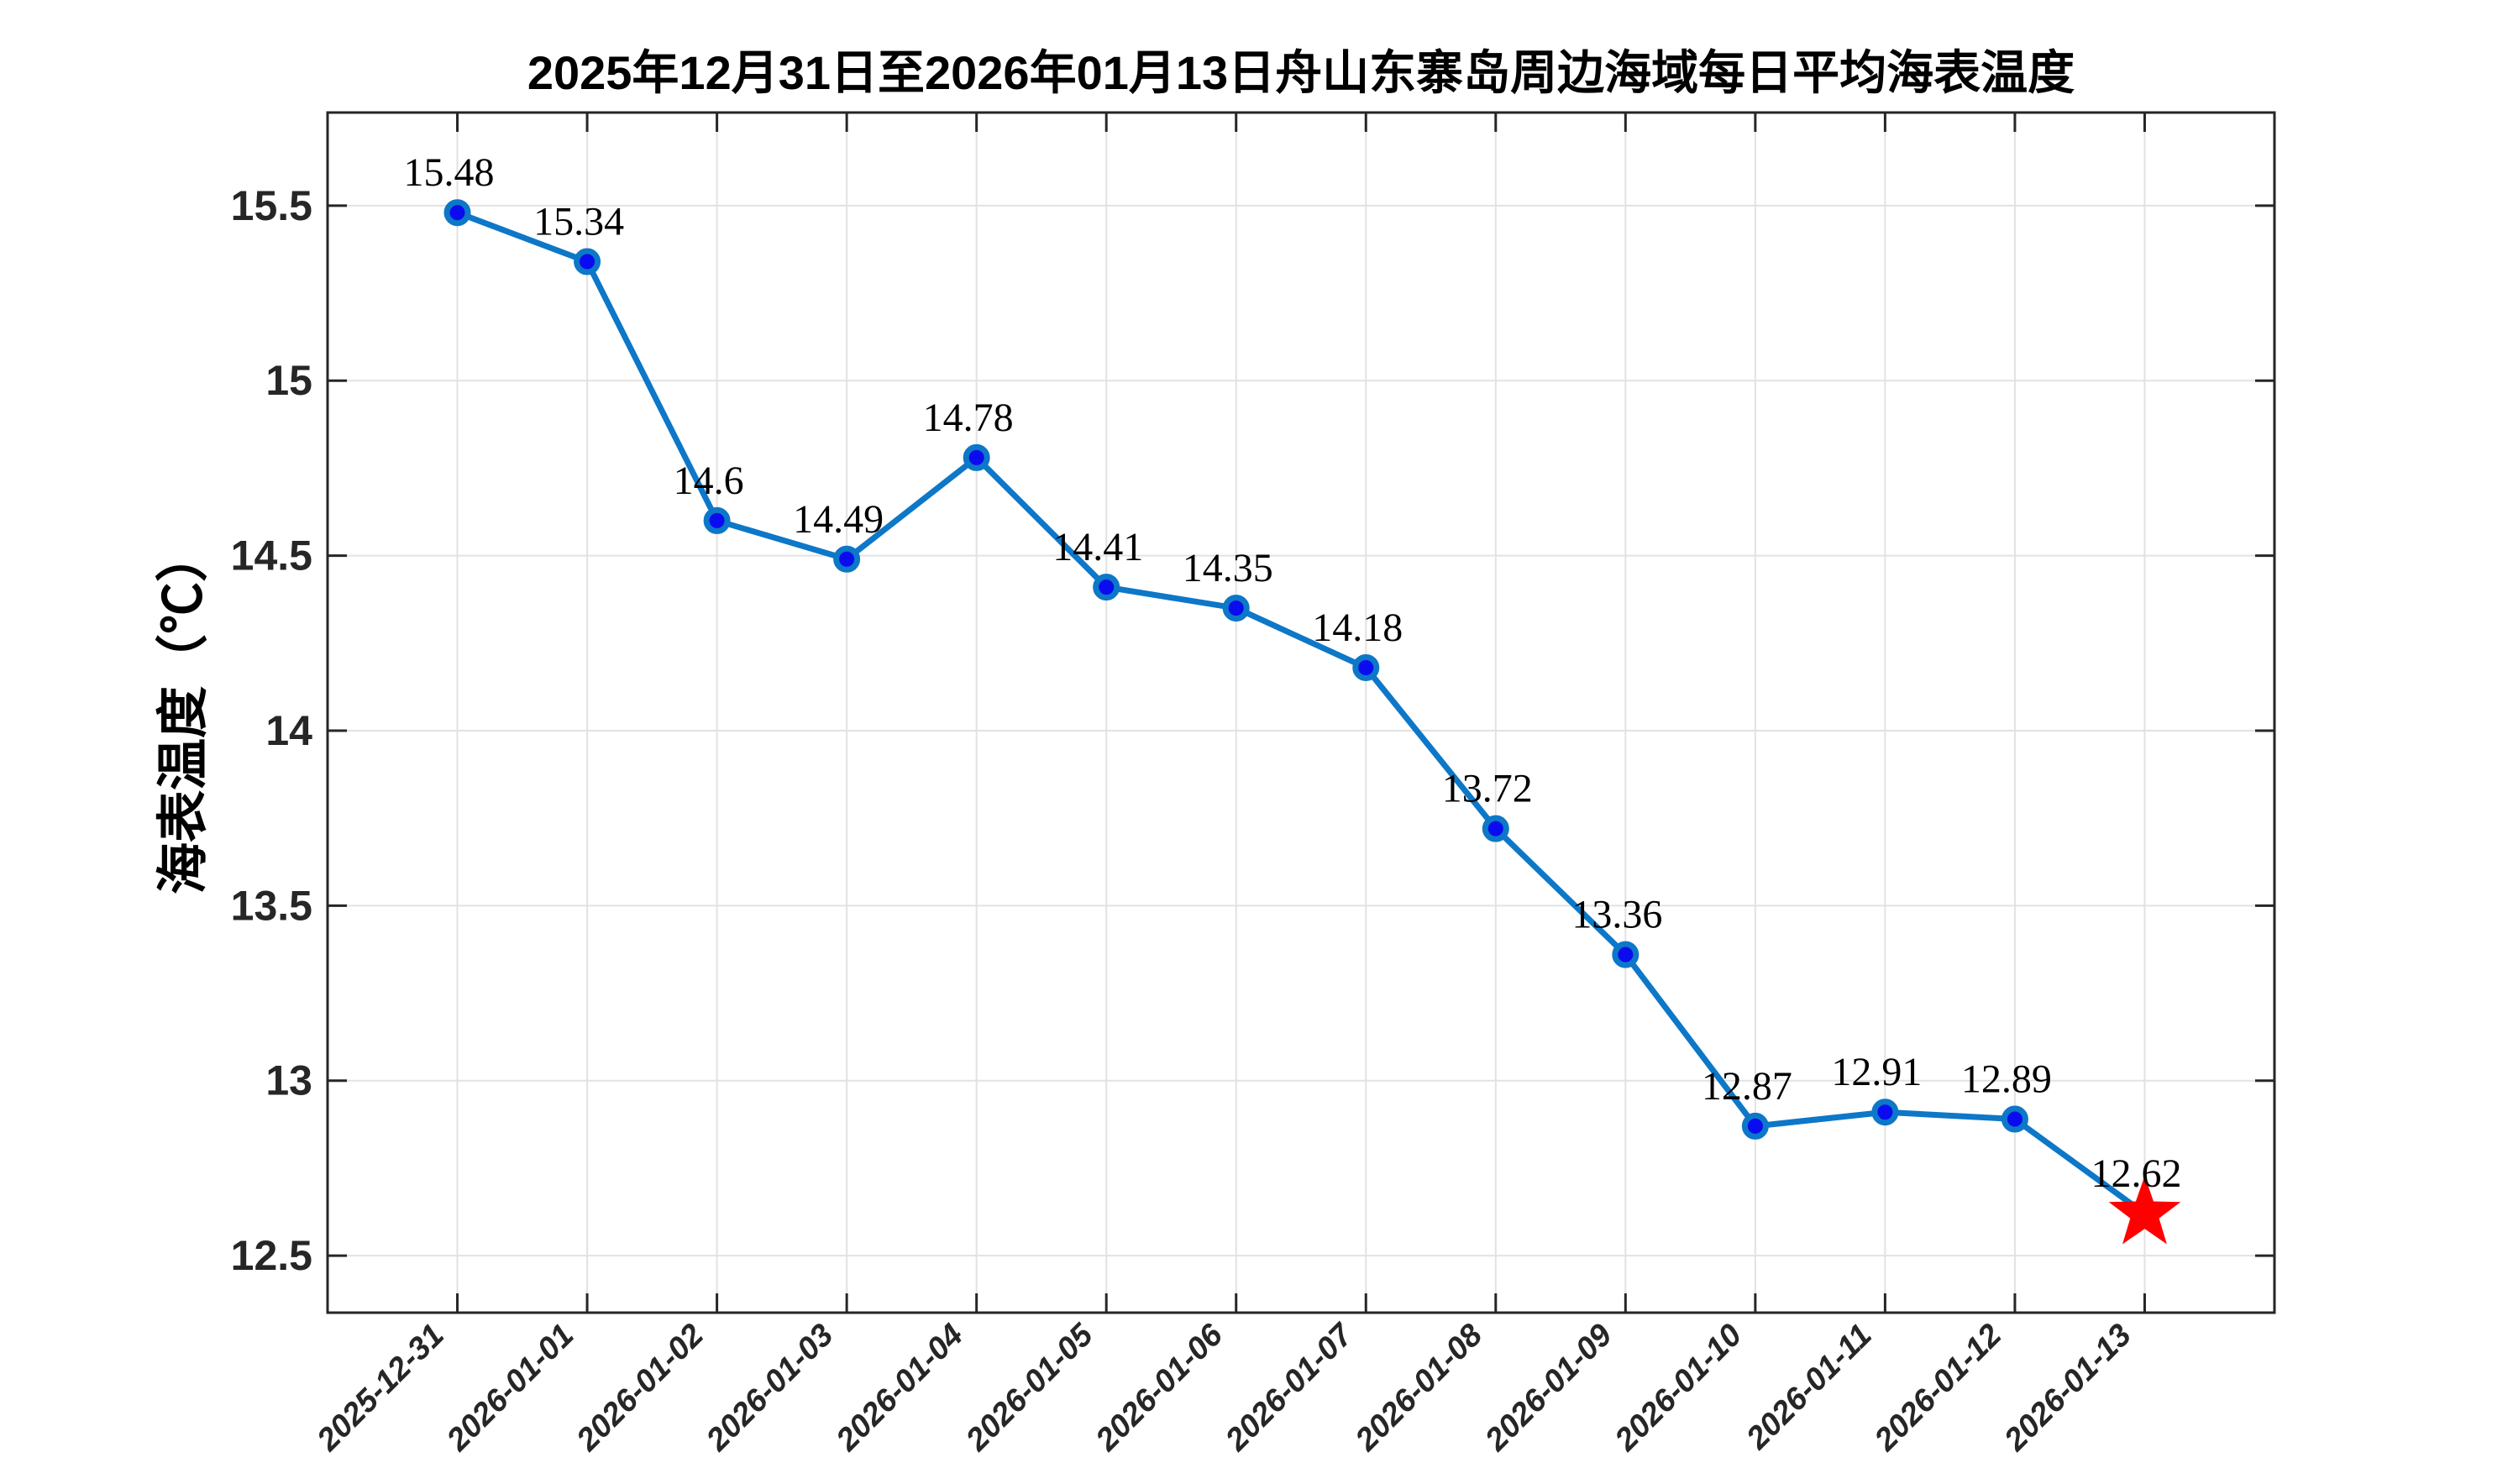 The height and width of the screenshot is (1484, 2513). Describe the element at coordinates (272, 906) in the screenshot. I see `y-tick-label: 13.5` at that location.